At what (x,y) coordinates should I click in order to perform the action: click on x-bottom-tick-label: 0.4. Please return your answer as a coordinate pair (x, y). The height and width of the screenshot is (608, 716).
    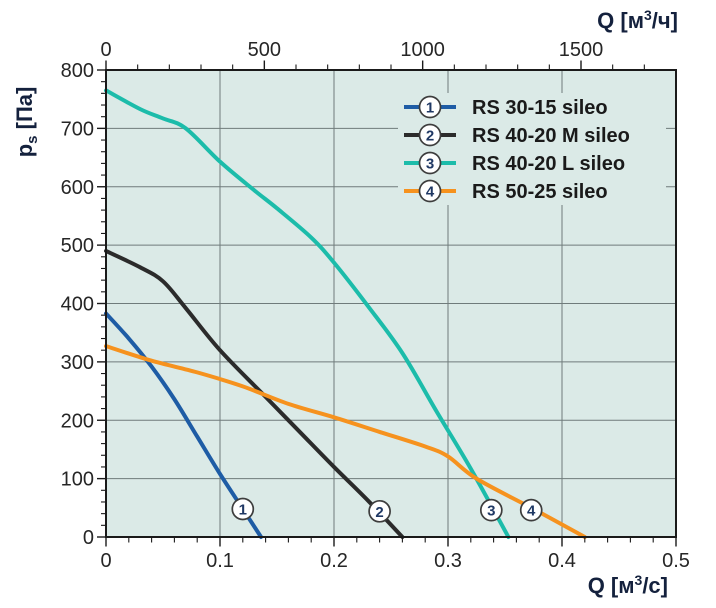
    Looking at the image, I should click on (562, 561).